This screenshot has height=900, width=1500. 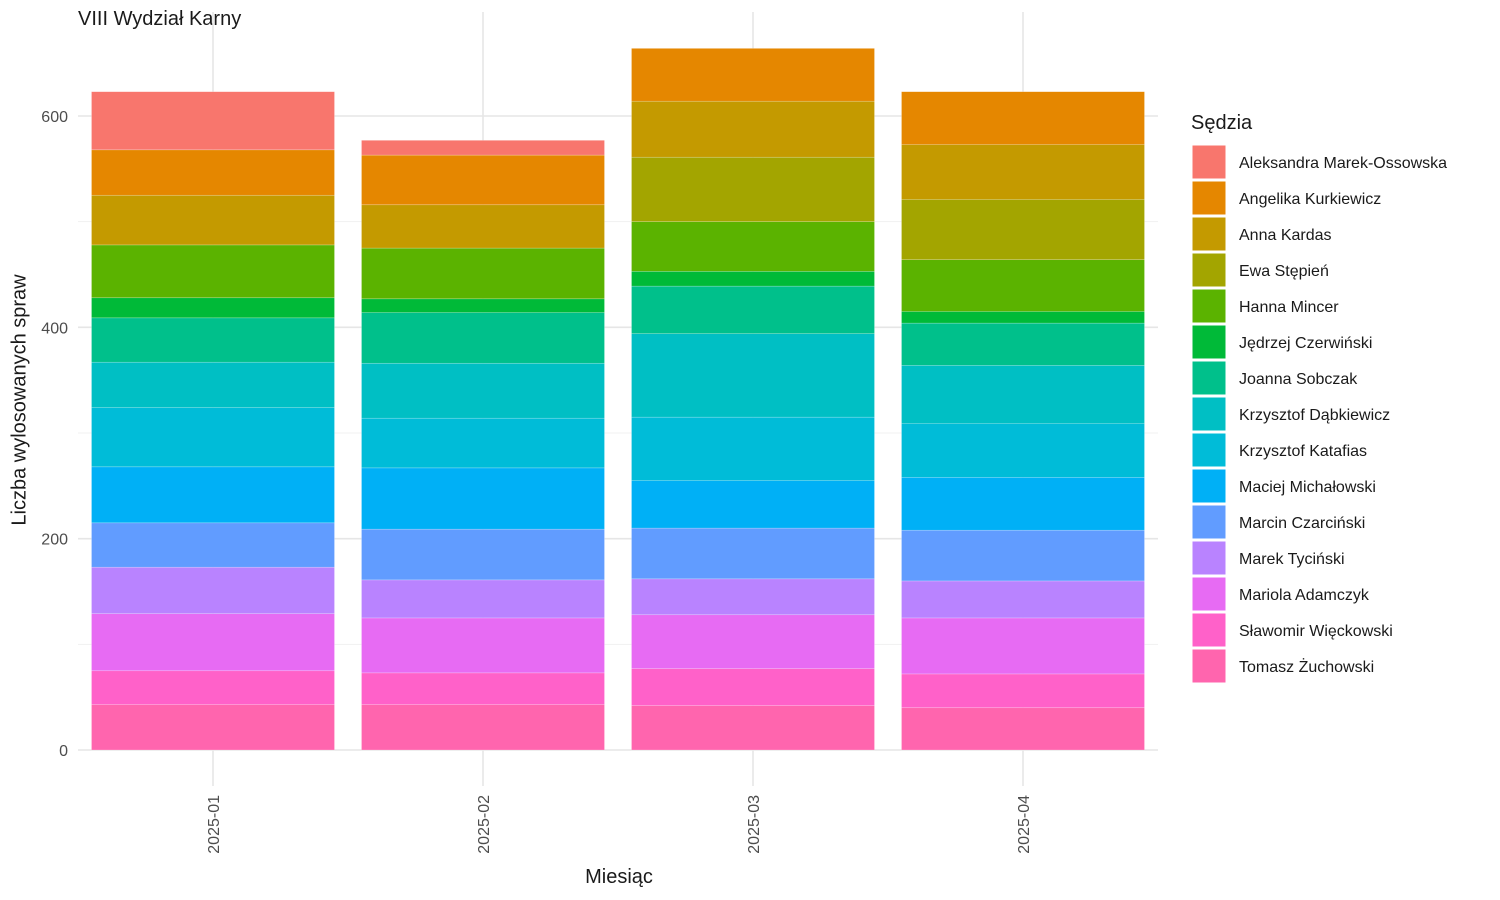 What do you see at coordinates (1285, 235) in the screenshot?
I see `legend-label: Anna Kardas` at bounding box center [1285, 235].